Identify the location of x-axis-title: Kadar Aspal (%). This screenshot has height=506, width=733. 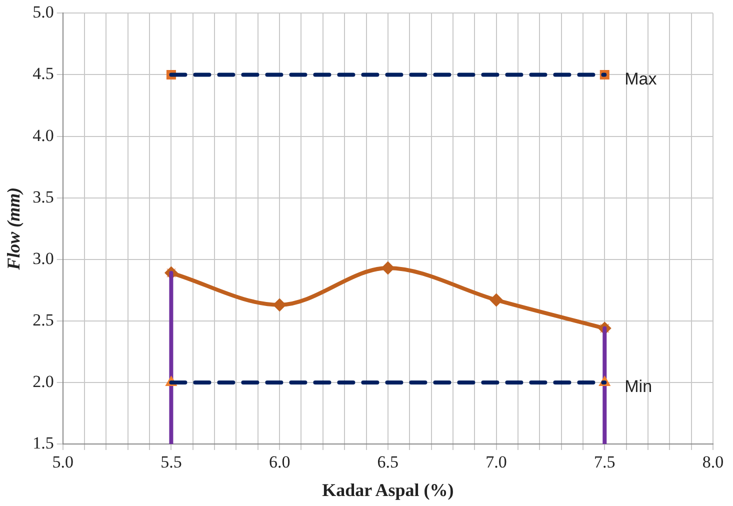
(388, 490).